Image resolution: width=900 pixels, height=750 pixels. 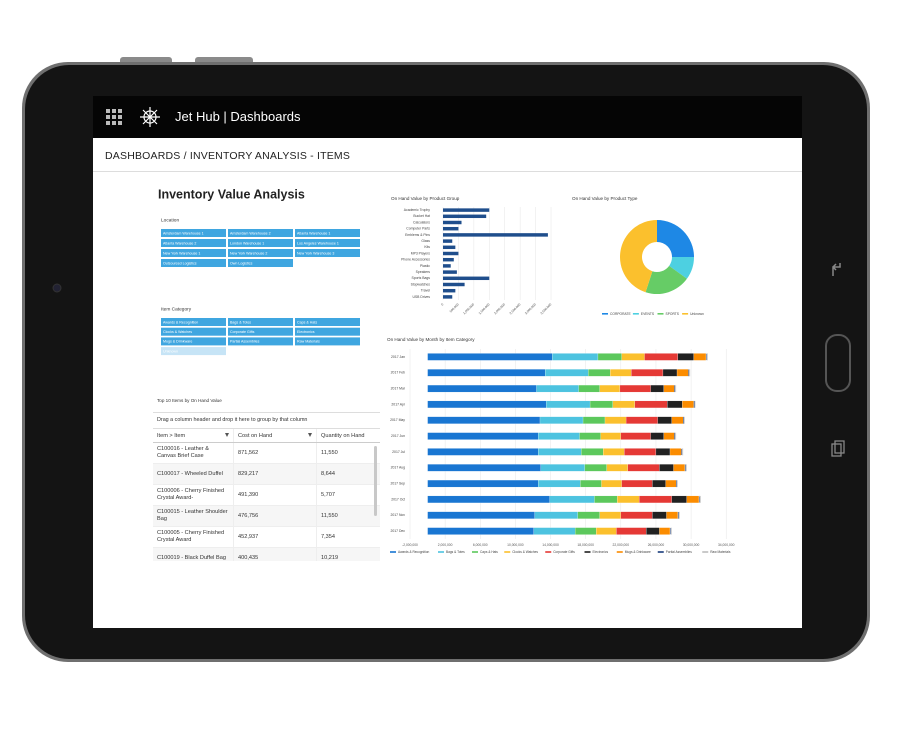 What do you see at coordinates (605, 198) in the screenshot?
I see `chart-title: On Hand Value by Product Type` at bounding box center [605, 198].